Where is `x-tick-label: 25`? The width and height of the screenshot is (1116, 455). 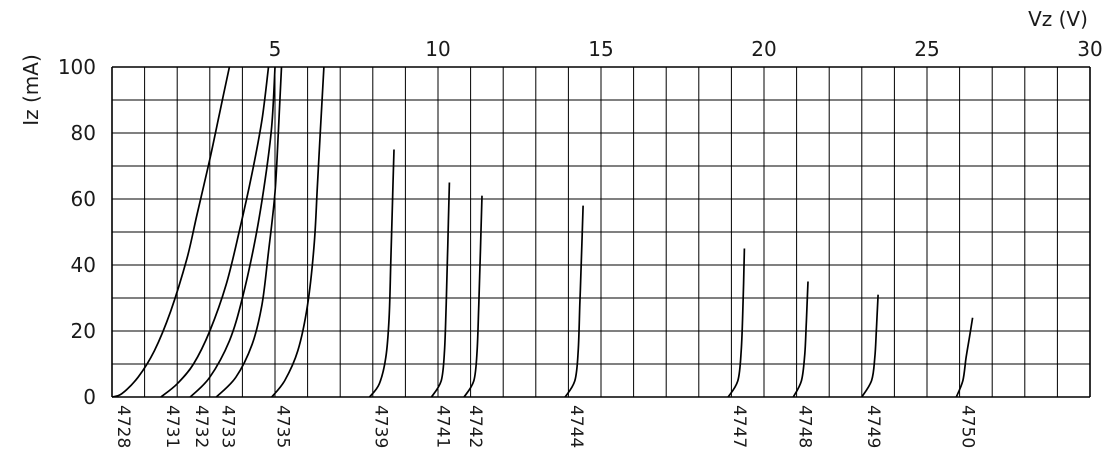
x-tick-label: 25 is located at coordinates (926, 49).